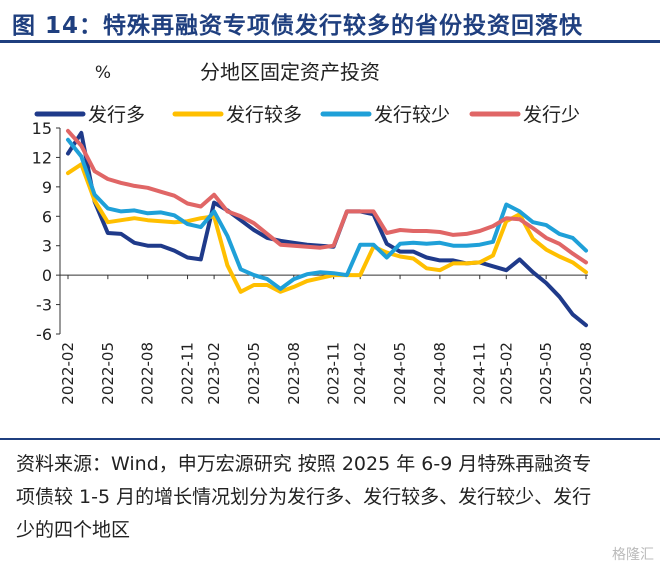 The height and width of the screenshot is (570, 668). I want to click on source-divider, so click(330, 439).